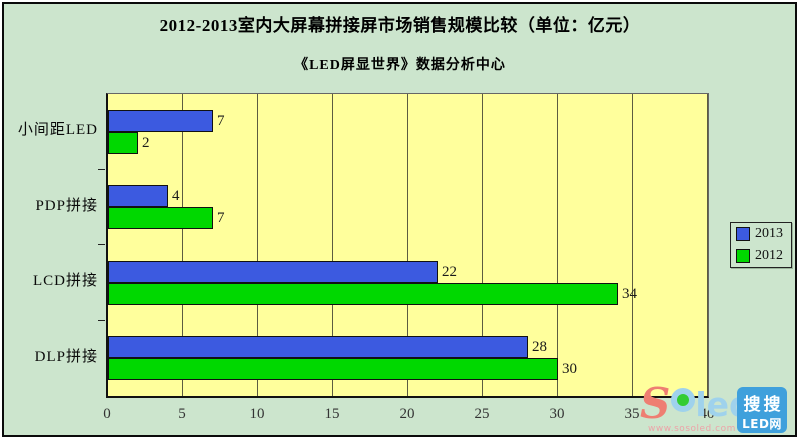  What do you see at coordinates (655, 403) in the screenshot?
I see `soled-logo-s: S` at bounding box center [655, 403].